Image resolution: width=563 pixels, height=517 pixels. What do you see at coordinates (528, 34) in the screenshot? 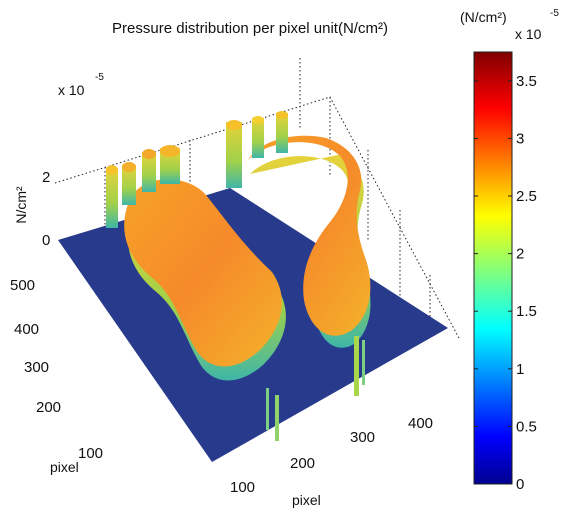
I see `colorbar-exponent: x 10` at bounding box center [528, 34].